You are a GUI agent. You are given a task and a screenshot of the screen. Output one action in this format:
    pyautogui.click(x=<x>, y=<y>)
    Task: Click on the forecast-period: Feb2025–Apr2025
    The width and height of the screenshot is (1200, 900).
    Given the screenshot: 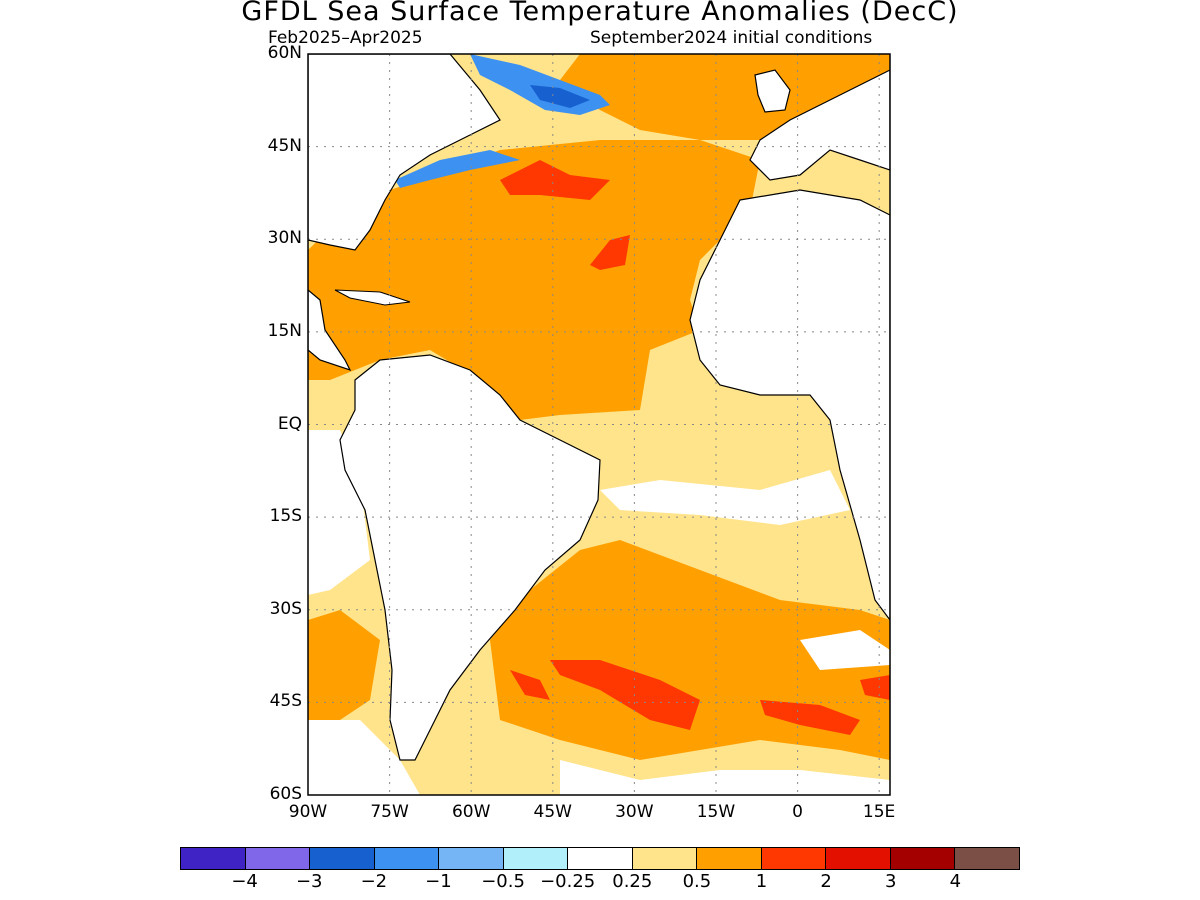 What is the action you would take?
    pyautogui.click(x=345, y=38)
    